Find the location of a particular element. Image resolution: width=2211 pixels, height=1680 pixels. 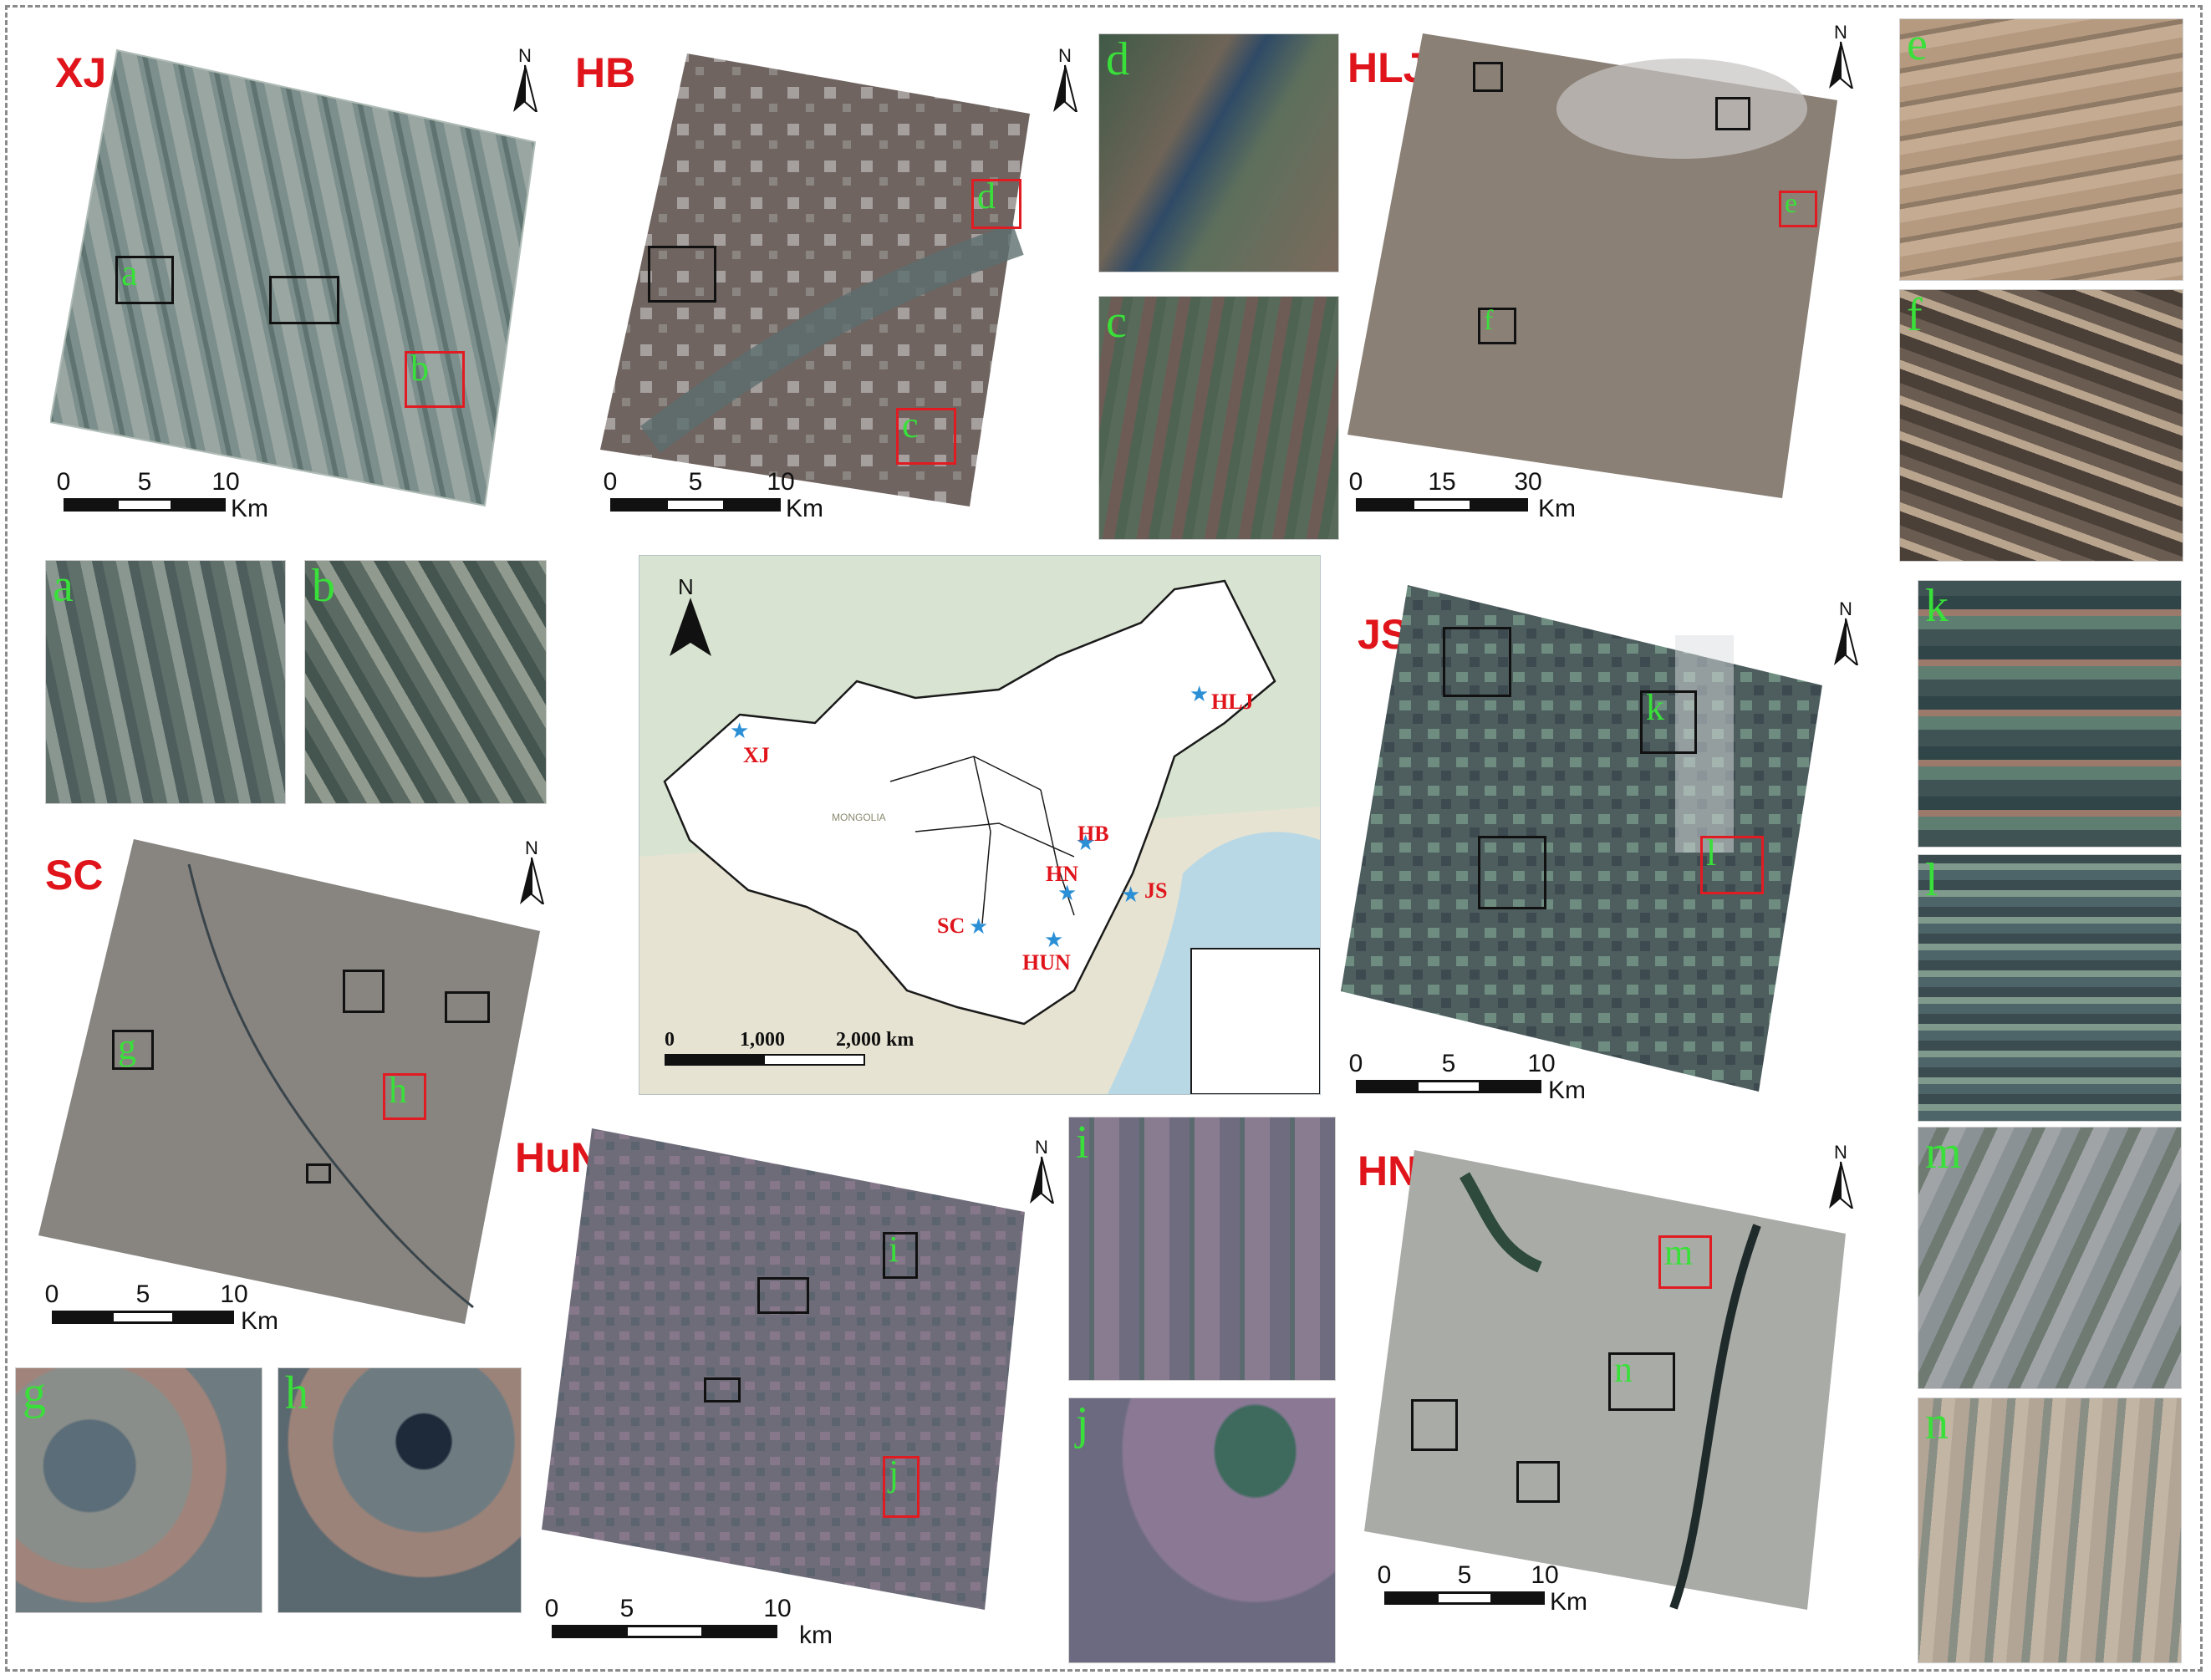

china-point-hn: HN is located at coordinates (1062, 874).